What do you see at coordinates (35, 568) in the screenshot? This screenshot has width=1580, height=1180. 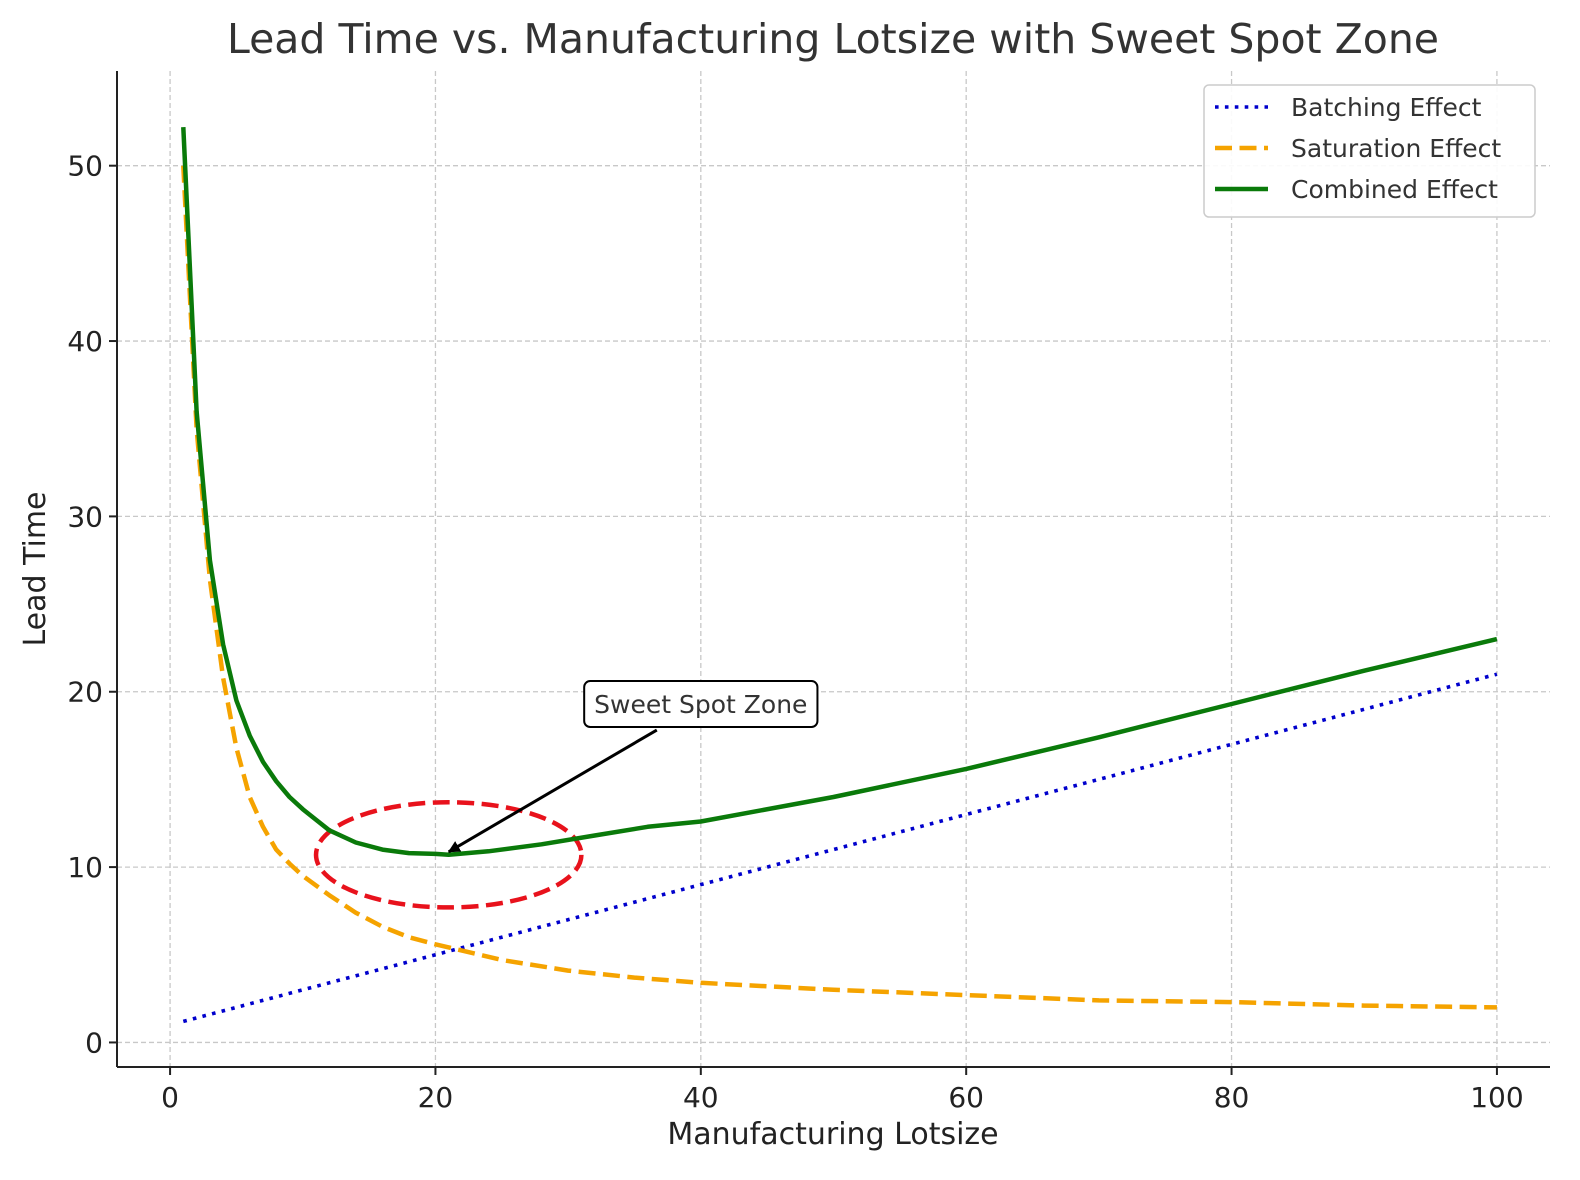 I see `y-axis-label: Lead Time` at bounding box center [35, 568].